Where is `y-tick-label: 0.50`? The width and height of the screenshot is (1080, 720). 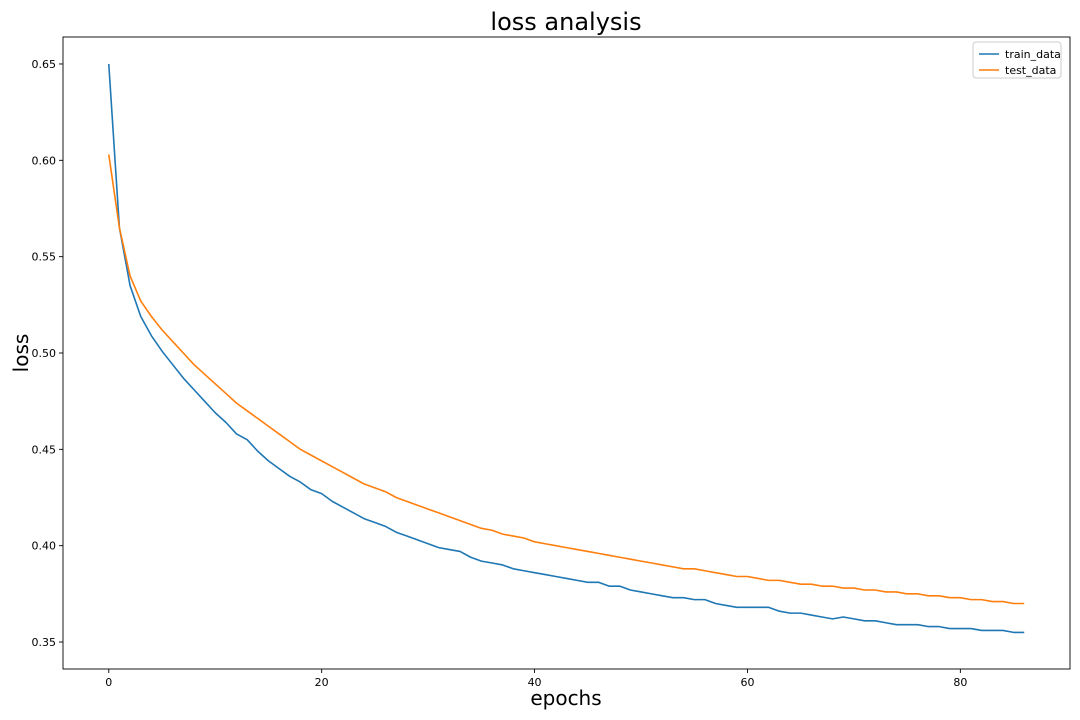
y-tick-label: 0.50 is located at coordinates (44, 353).